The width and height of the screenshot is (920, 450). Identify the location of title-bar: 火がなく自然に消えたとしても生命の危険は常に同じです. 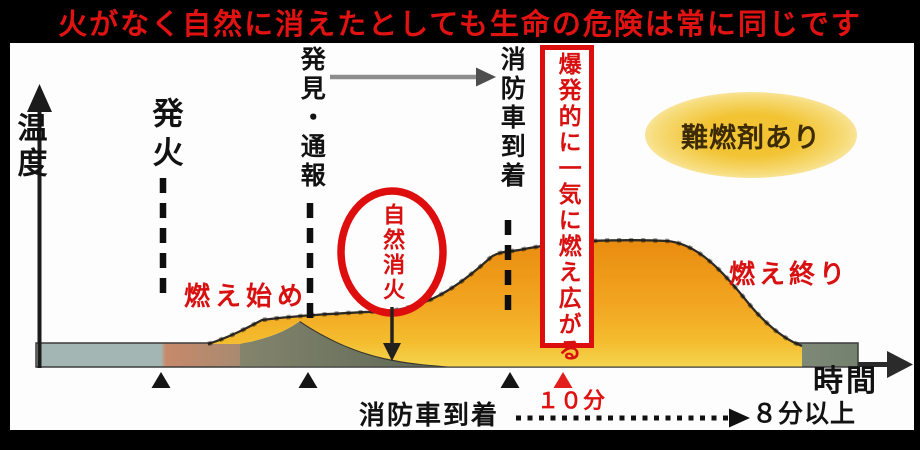
(460, 21).